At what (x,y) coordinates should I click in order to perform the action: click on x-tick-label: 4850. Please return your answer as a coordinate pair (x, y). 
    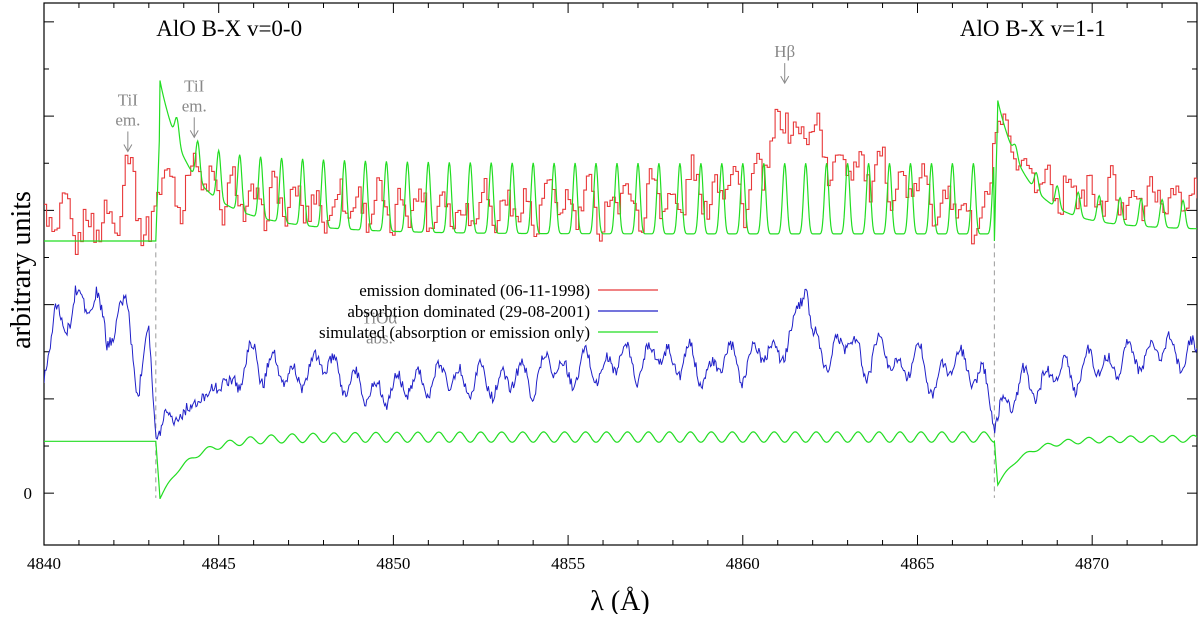
    Looking at the image, I should click on (393, 563).